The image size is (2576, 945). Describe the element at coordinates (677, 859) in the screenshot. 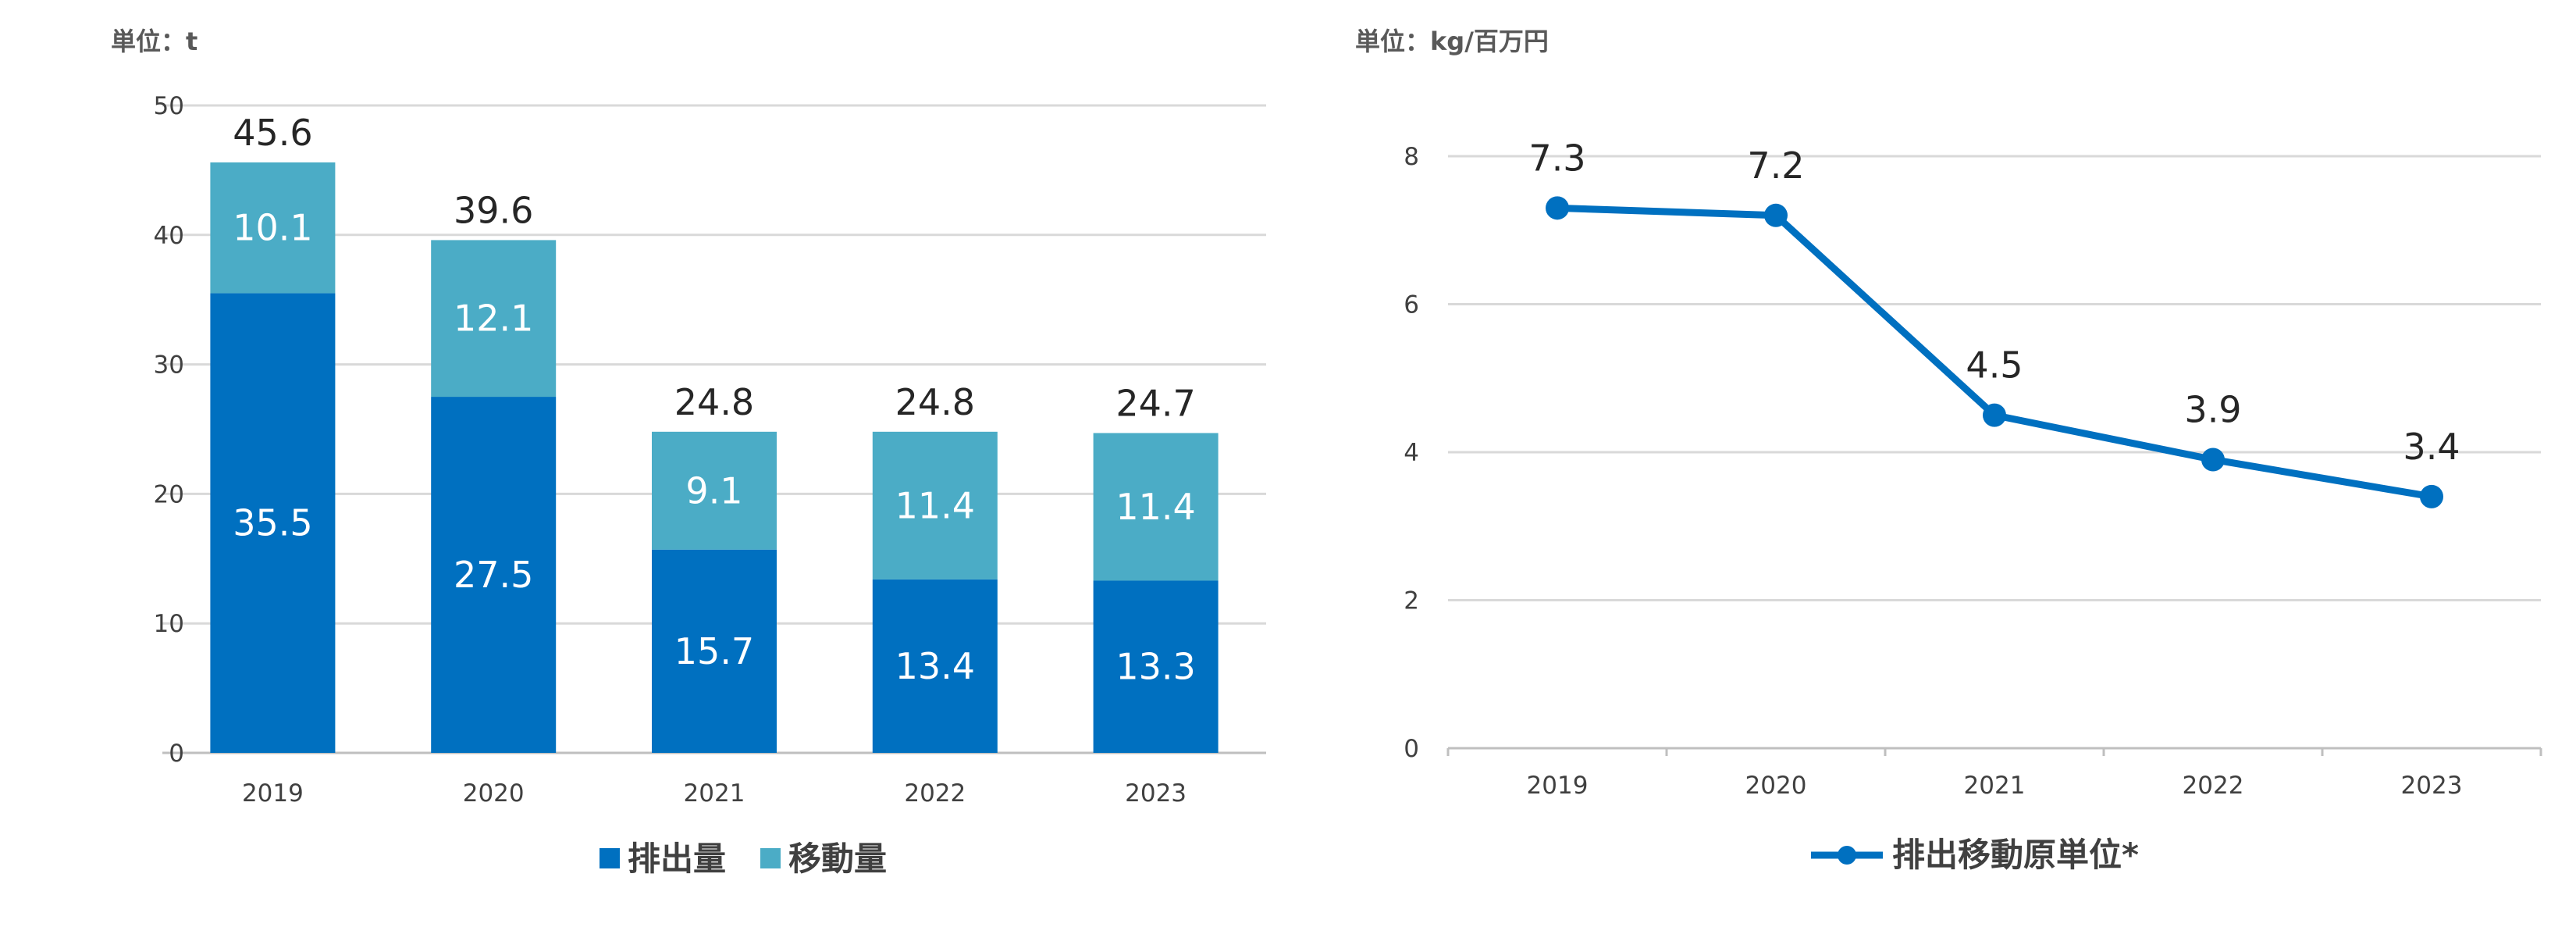

I see `legend-label-emission: 排出量` at that location.